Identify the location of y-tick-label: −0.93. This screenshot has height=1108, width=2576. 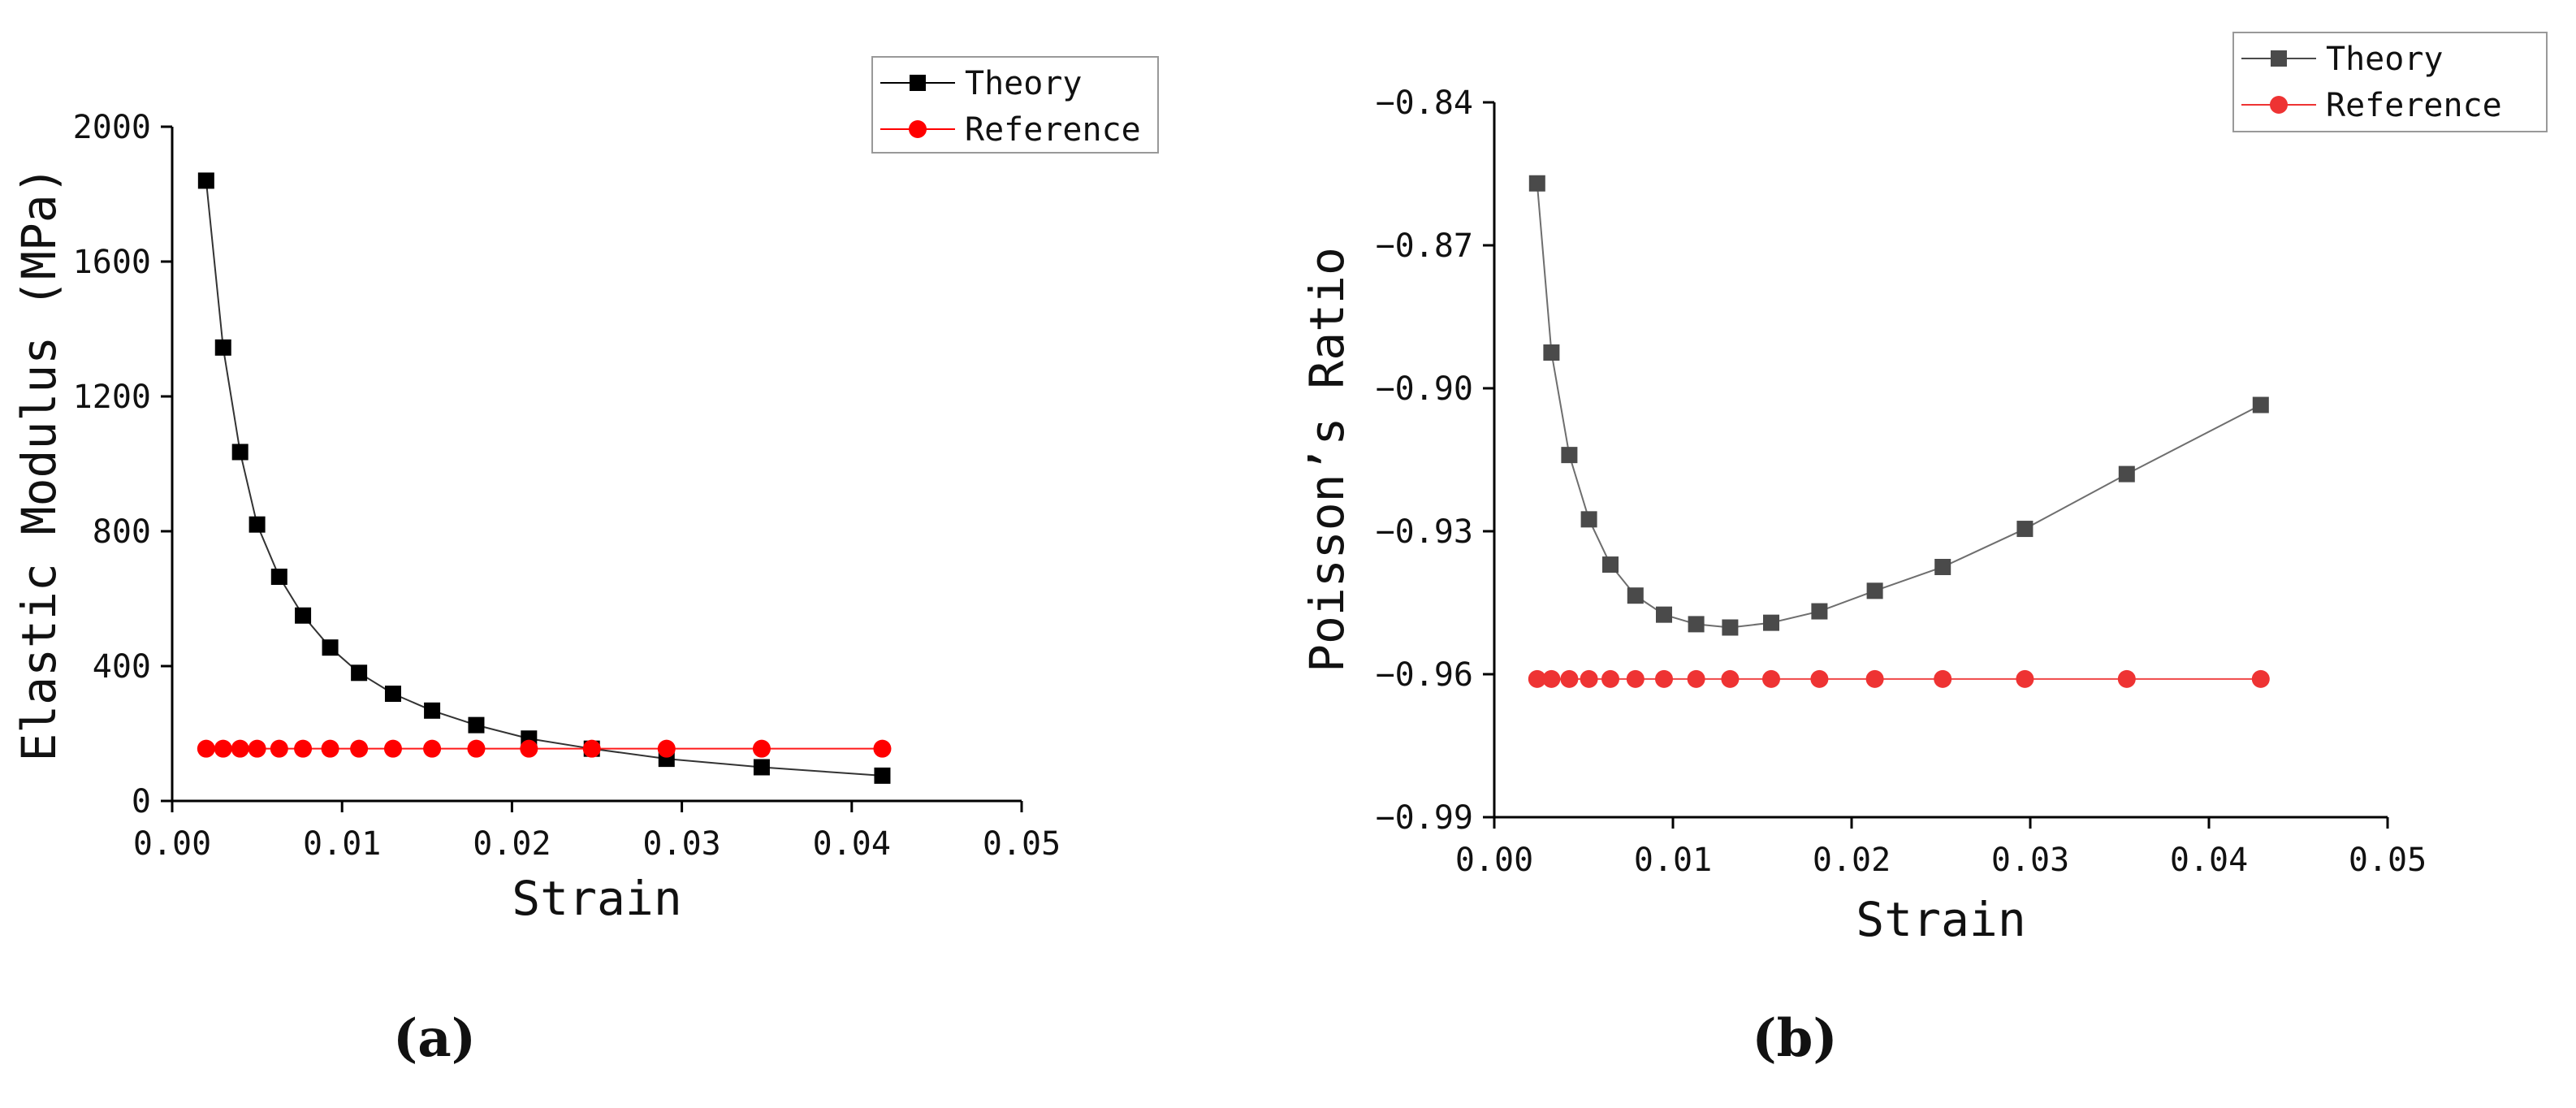
(1424, 532).